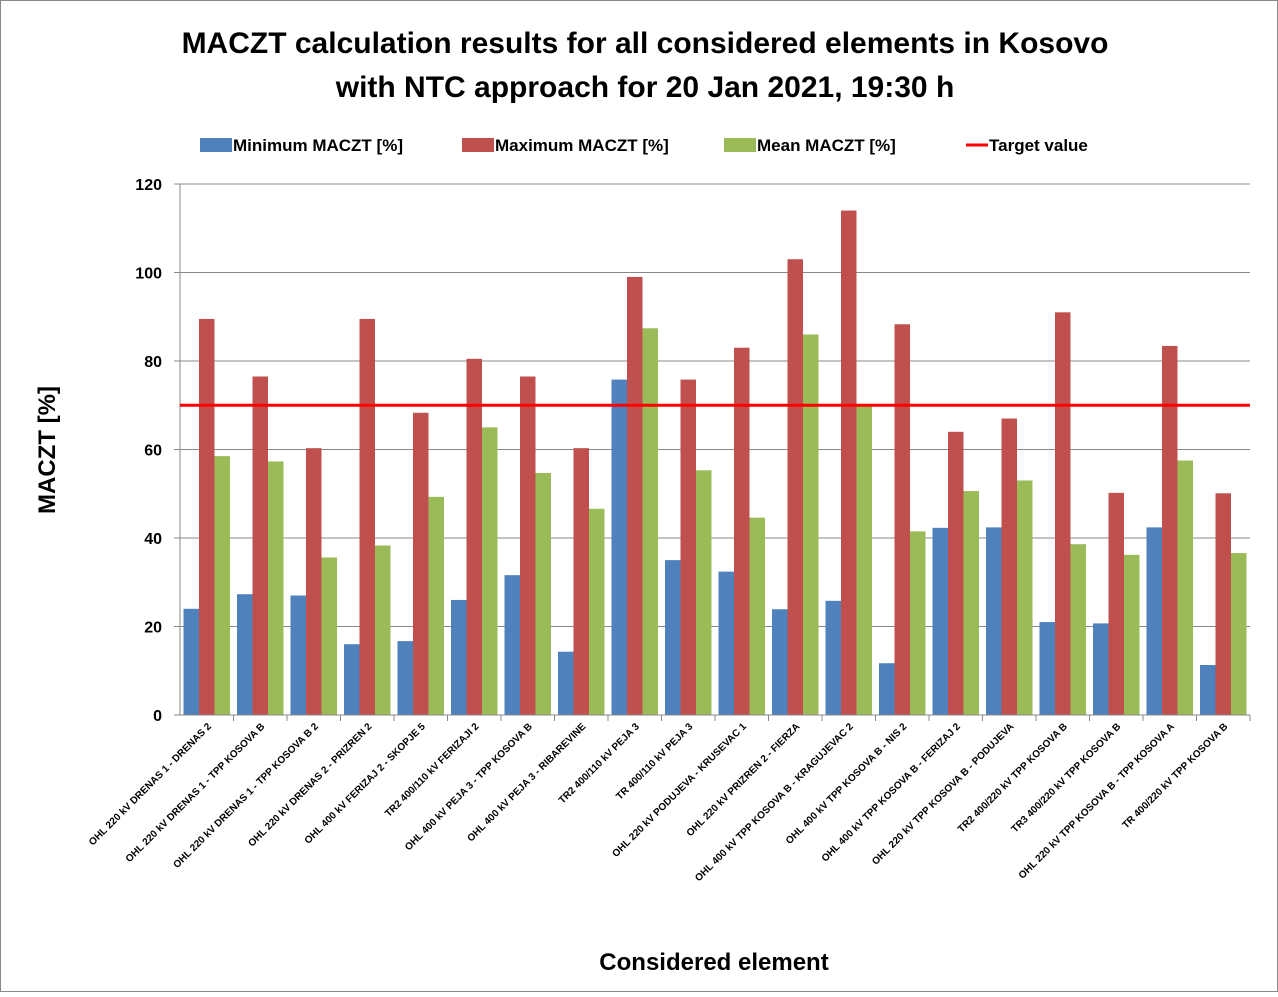 This screenshot has width=1278, height=997. I want to click on y-axis-label: MACZT [%], so click(47, 450).